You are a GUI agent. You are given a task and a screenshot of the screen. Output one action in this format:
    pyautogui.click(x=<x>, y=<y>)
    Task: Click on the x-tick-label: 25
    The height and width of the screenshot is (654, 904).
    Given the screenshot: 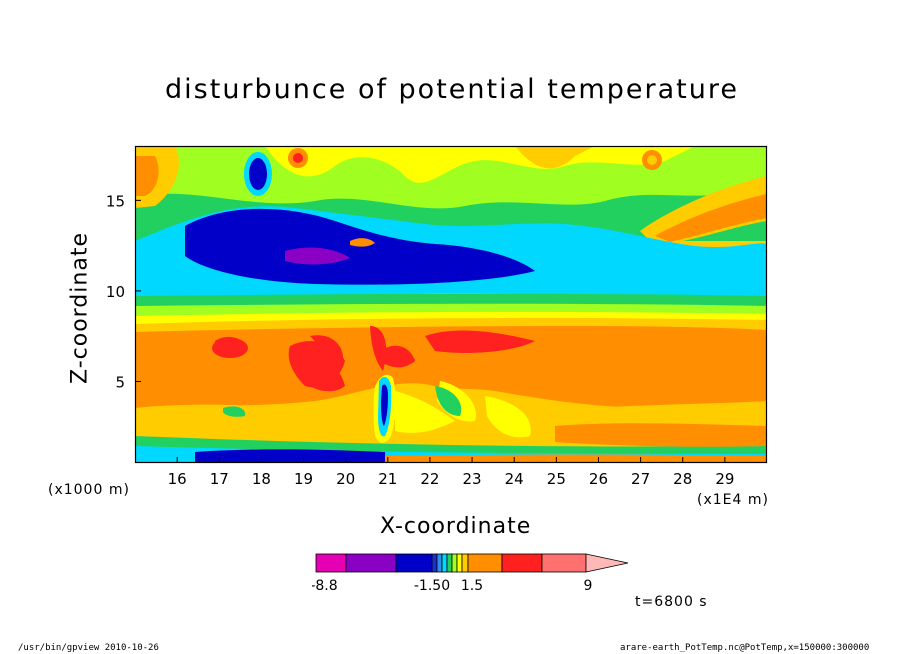 What is the action you would take?
    pyautogui.click(x=556, y=479)
    